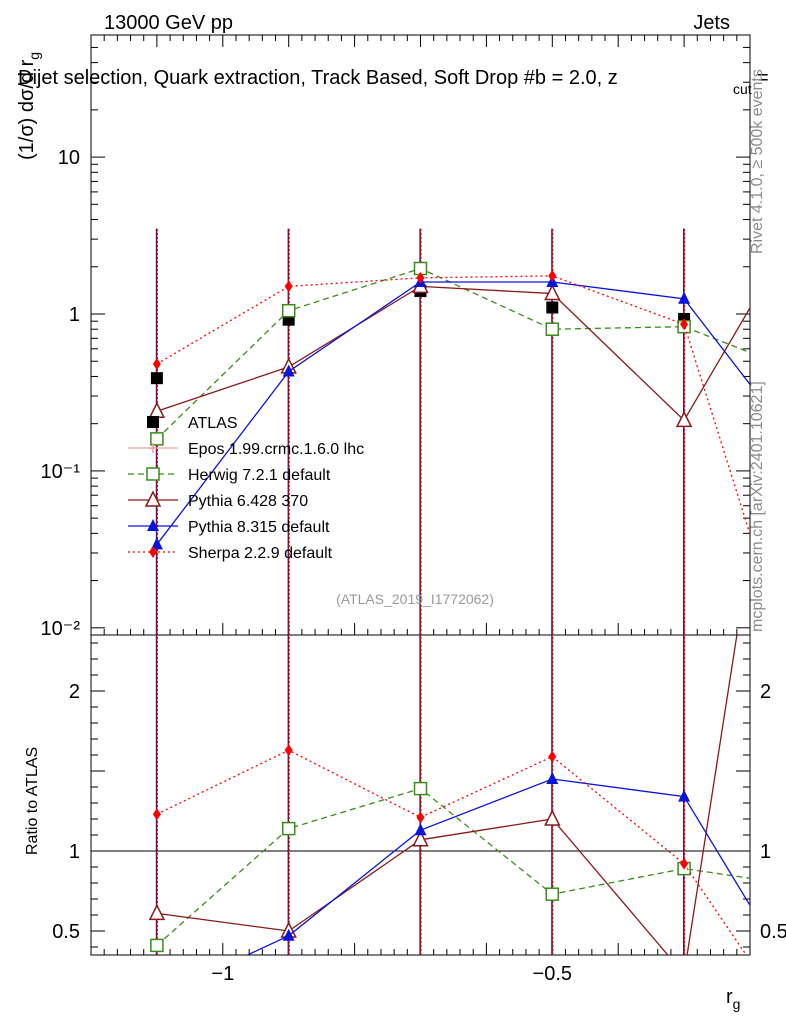 This screenshot has width=786, height=1024. Describe the element at coordinates (34, 56) in the screenshot. I see `main-y-title-sub: g` at that location.